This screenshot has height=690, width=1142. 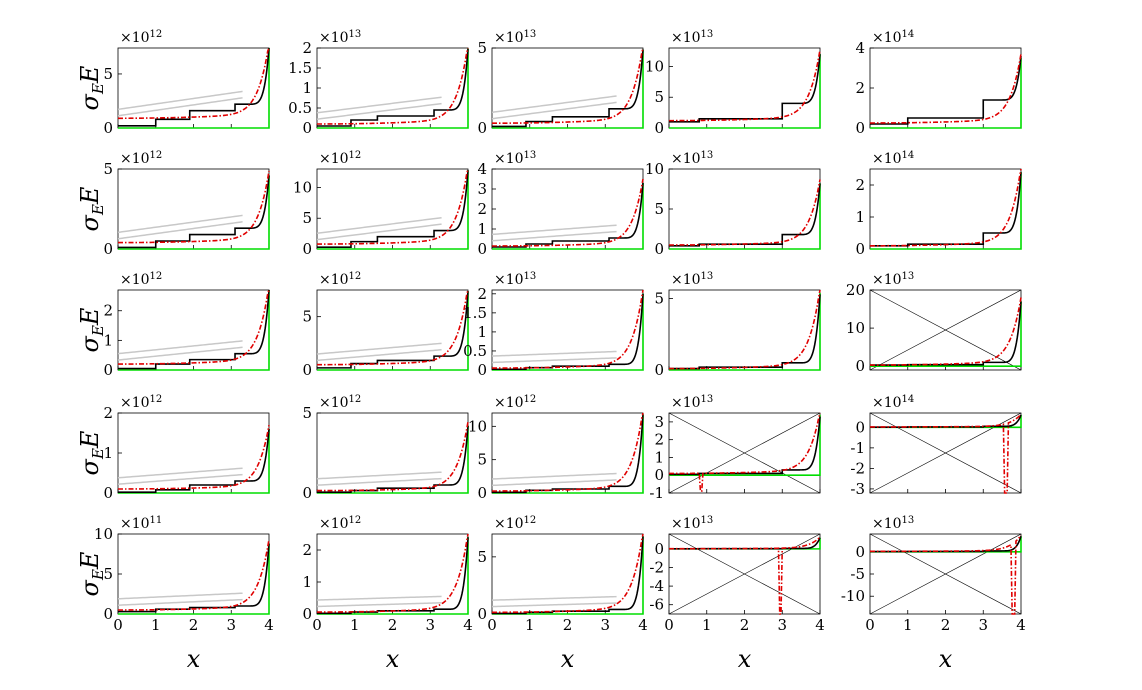 I want to click on y-tick-label: 10, so click(x=654, y=169).